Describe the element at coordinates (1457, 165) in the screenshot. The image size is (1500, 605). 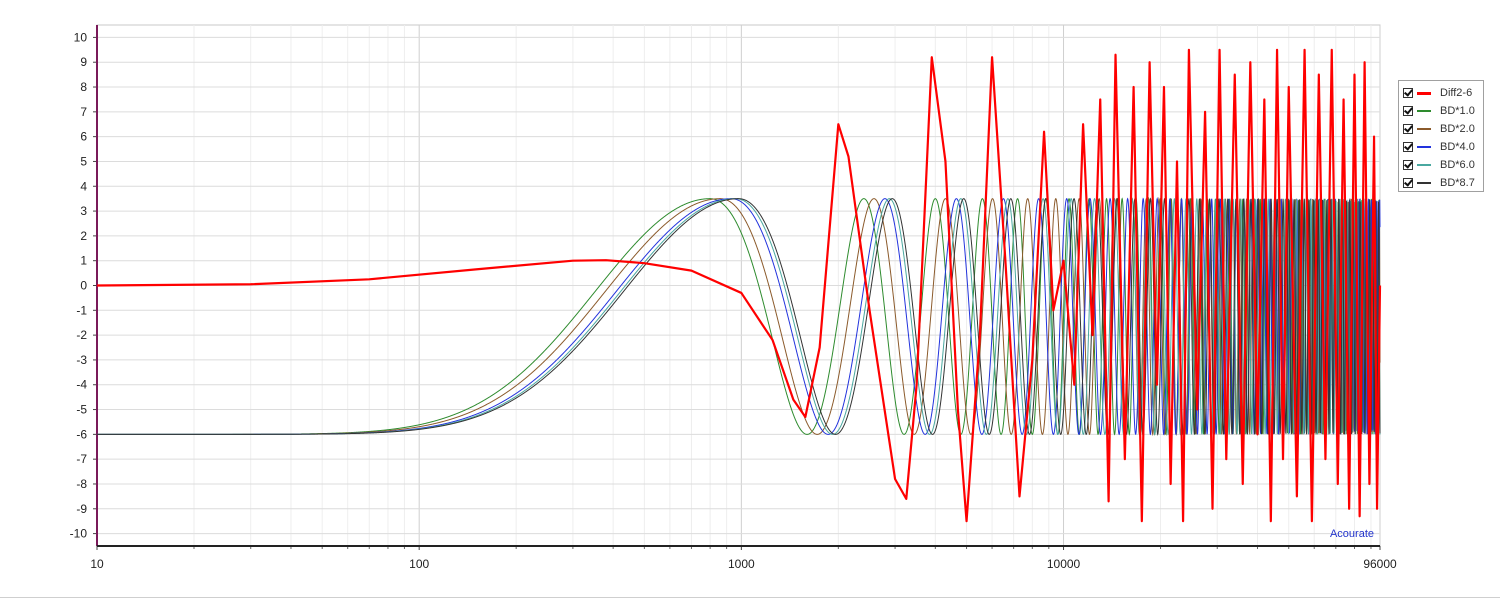
I see `legend-label: BD*6.0` at that location.